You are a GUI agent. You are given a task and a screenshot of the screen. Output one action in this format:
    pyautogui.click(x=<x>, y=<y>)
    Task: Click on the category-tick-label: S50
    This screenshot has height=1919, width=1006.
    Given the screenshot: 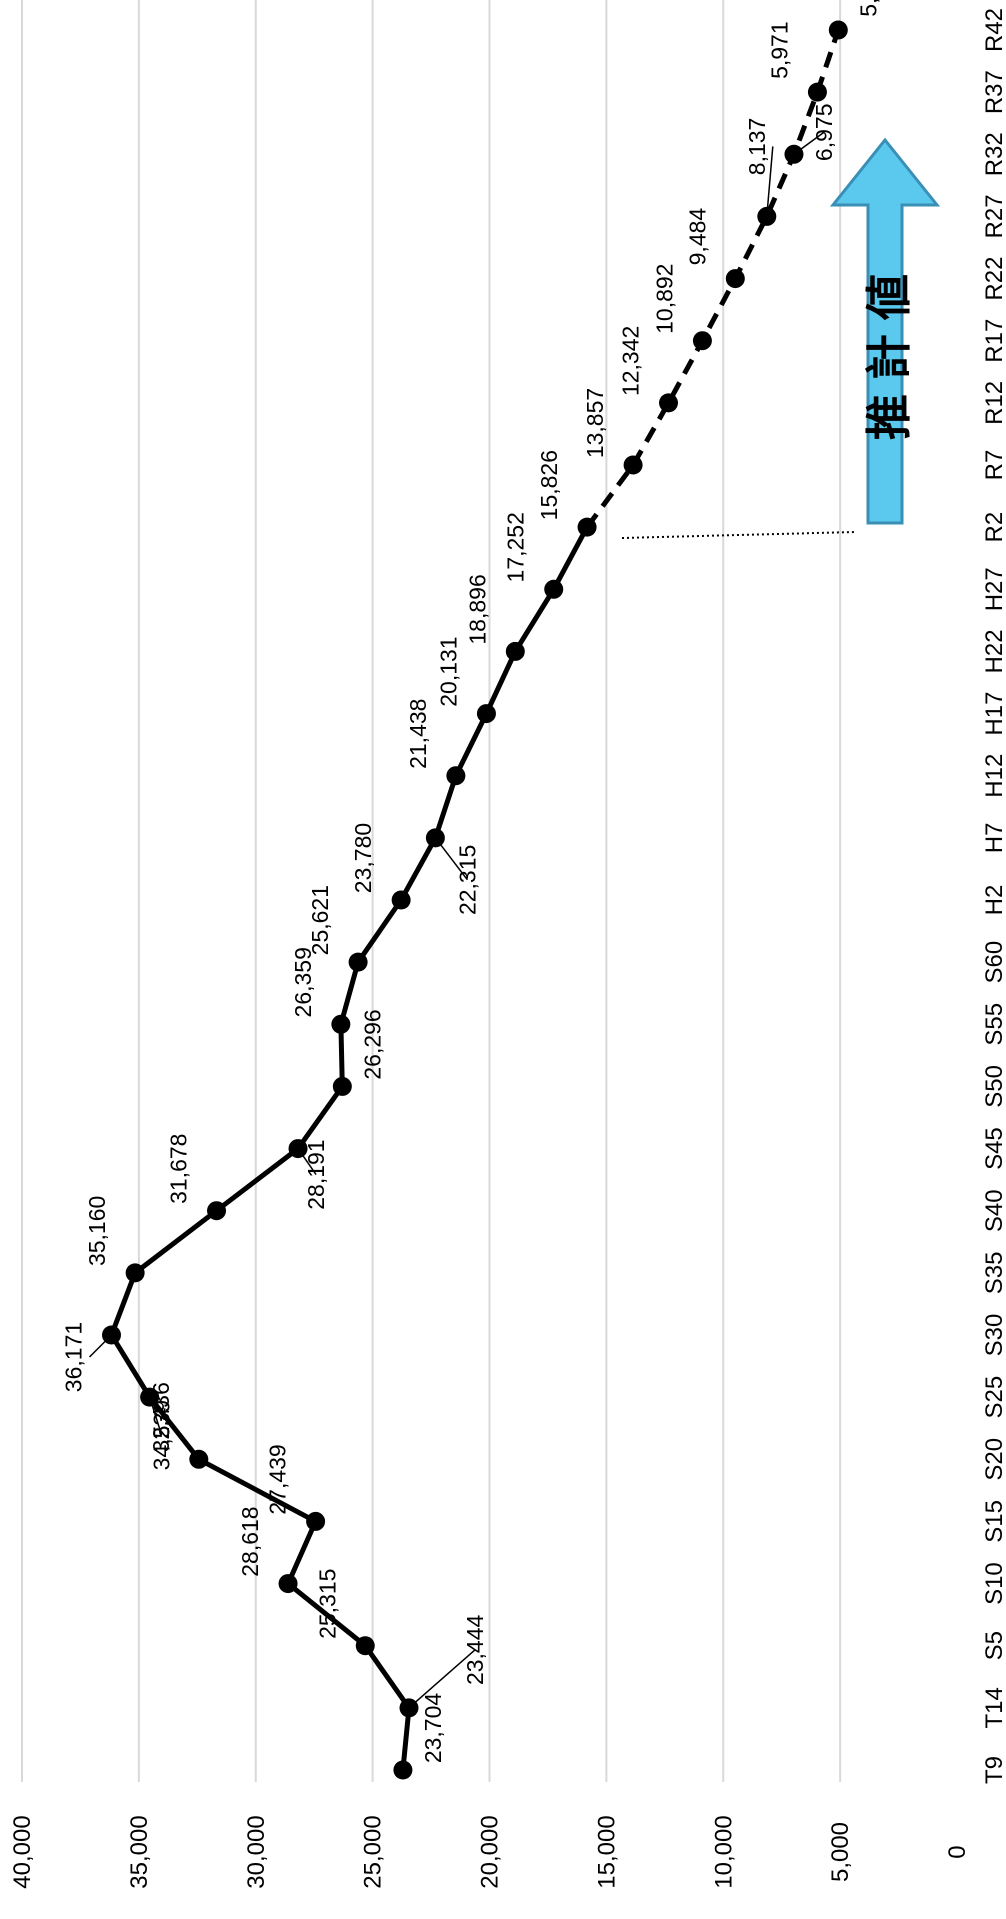 What is the action you would take?
    pyautogui.click(x=993, y=1086)
    